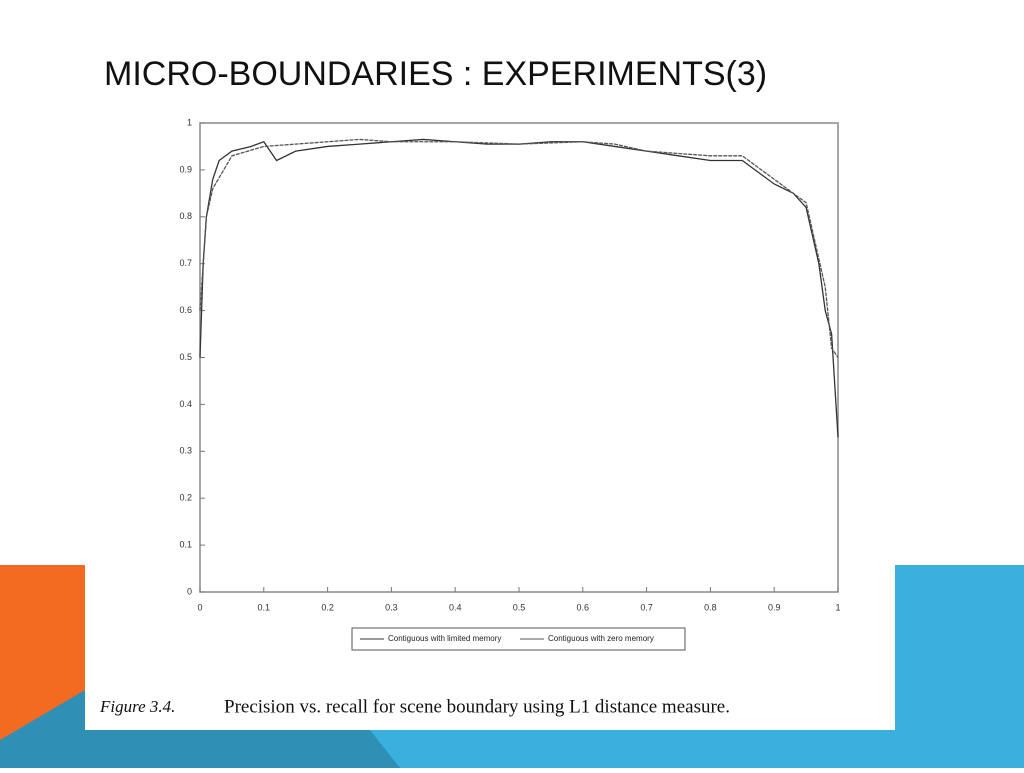 The height and width of the screenshot is (773, 1024). I want to click on x-tick-label: 0.3, so click(391, 607).